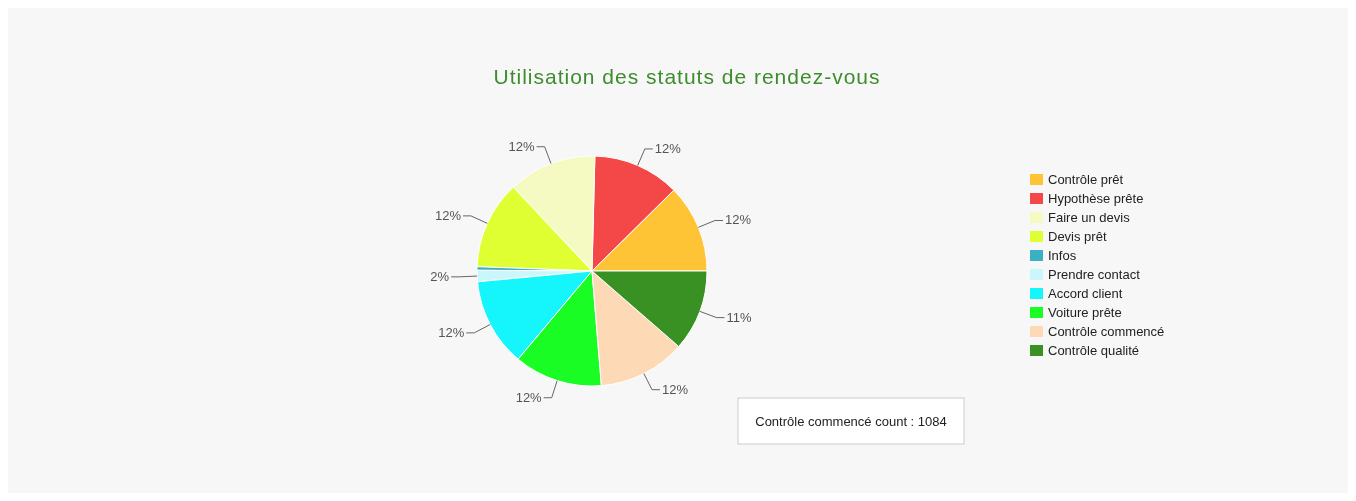 Image resolution: width=1356 pixels, height=501 pixels. What do you see at coordinates (1094, 274) in the screenshot?
I see `legend-label: Prendre contact` at bounding box center [1094, 274].